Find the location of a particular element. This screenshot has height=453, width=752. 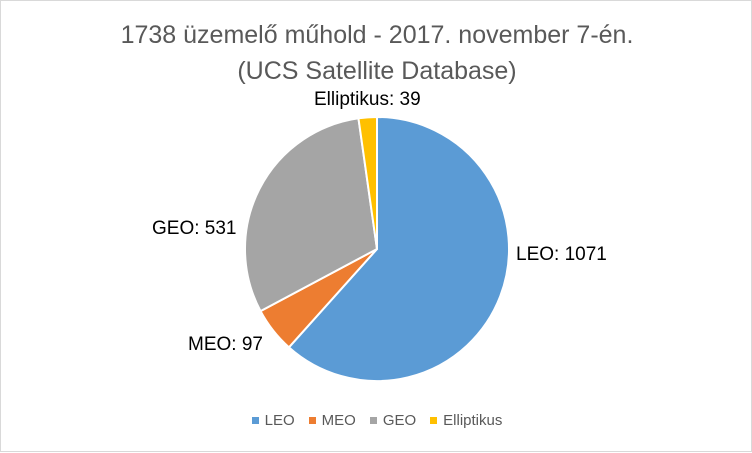

legend-item-meo: MEO is located at coordinates (332, 420).